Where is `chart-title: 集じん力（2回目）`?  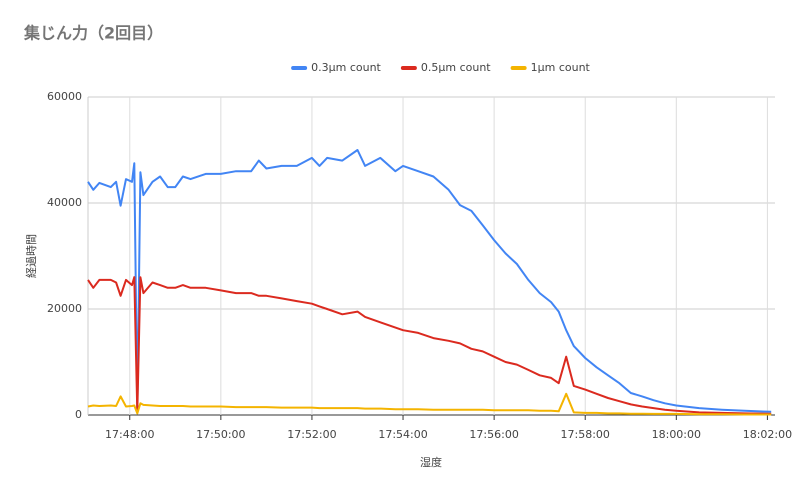 chart-title: 集じん力（2回目） is located at coordinates (93, 33).